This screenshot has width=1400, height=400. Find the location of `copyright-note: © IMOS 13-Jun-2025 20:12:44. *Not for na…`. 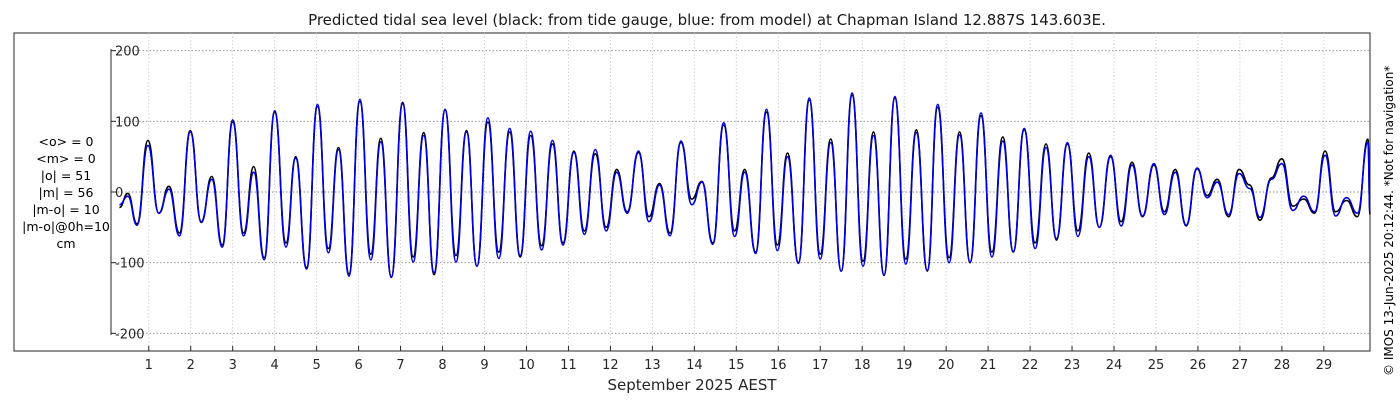

copyright-note: © IMOS 13-Jun-2025 20:12:44. *Not for na… is located at coordinates (1389, 221).